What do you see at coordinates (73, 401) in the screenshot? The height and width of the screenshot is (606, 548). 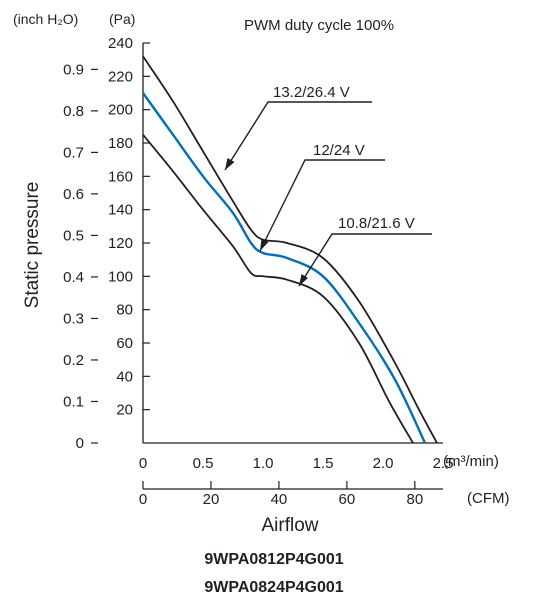 I see `inch-tick-label-0.1: 0.1` at bounding box center [73, 401].